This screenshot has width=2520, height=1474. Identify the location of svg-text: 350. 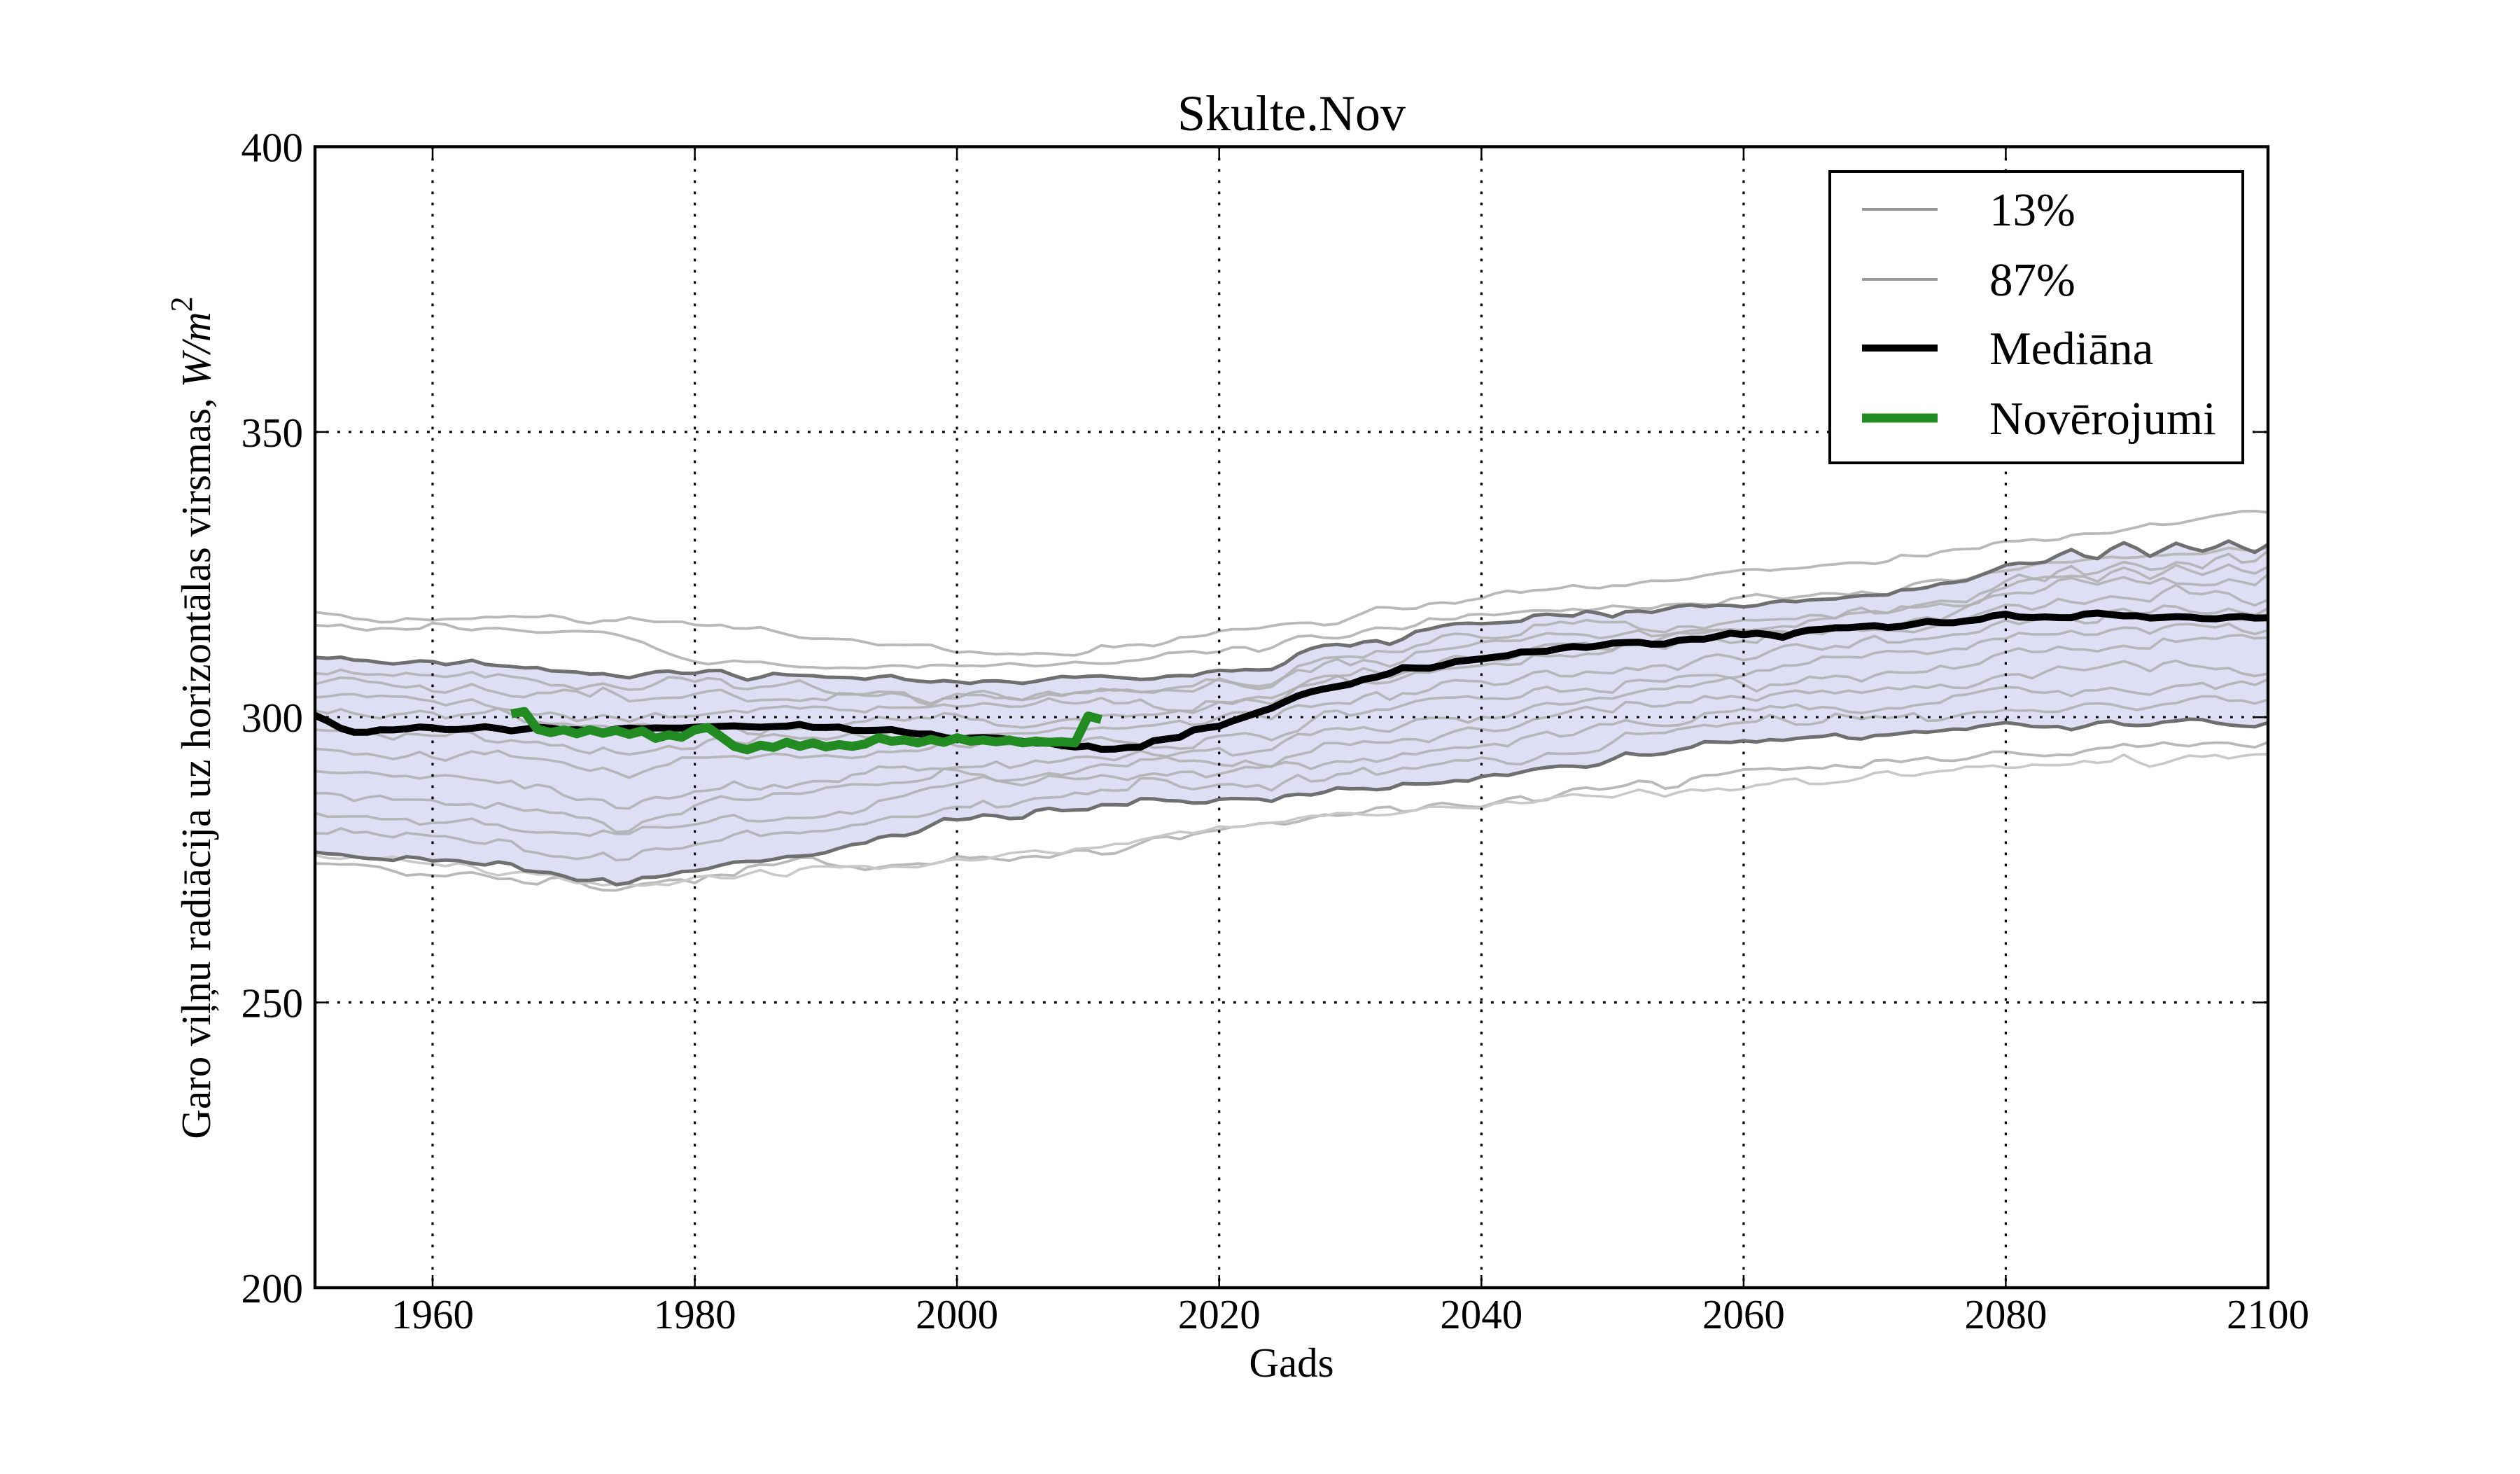
(272, 433).